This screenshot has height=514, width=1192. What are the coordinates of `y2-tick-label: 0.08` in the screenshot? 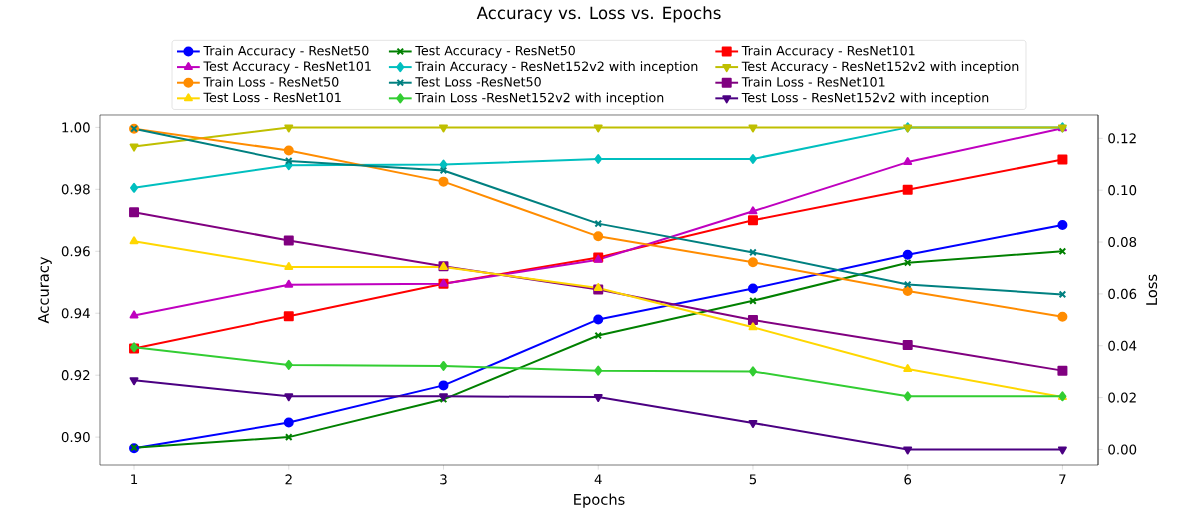 It's located at (1122, 242).